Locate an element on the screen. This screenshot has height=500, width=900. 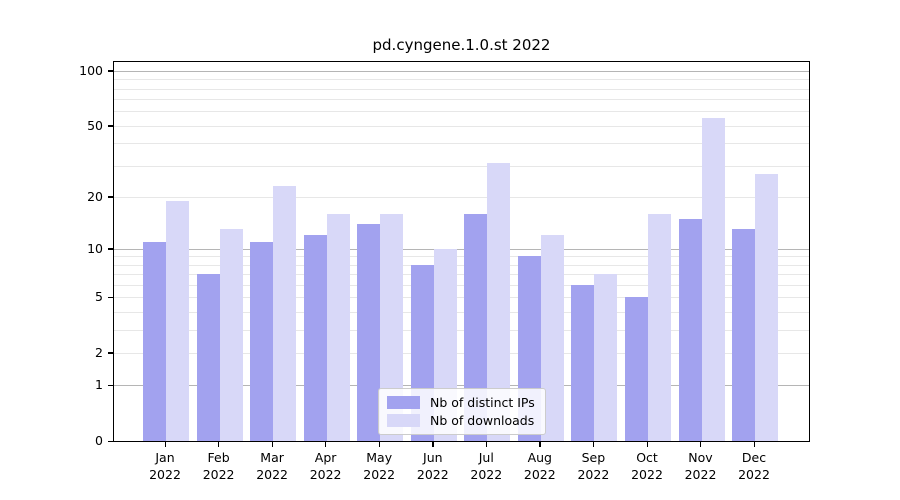
x-label-month: May is located at coordinates (379, 457).